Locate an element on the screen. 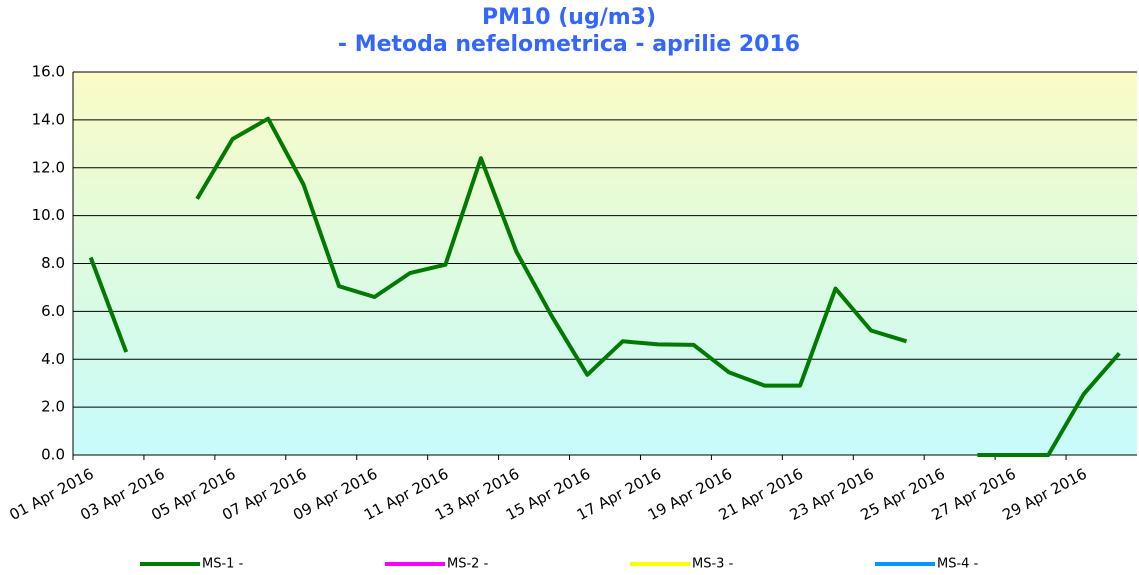  y-tick-label: 2.0 is located at coordinates (53, 407).